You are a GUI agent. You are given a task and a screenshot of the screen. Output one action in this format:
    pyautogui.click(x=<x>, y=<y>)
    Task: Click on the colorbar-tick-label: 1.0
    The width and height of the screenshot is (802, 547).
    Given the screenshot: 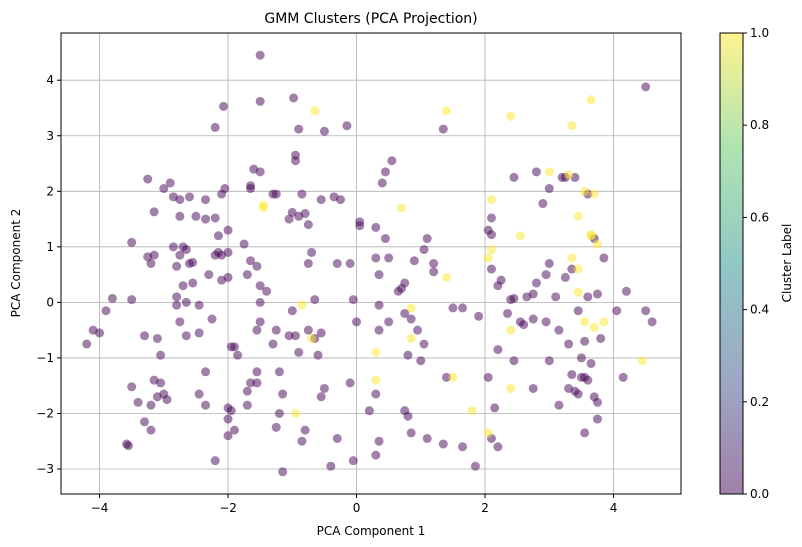 What is the action you would take?
    pyautogui.click(x=759, y=33)
    